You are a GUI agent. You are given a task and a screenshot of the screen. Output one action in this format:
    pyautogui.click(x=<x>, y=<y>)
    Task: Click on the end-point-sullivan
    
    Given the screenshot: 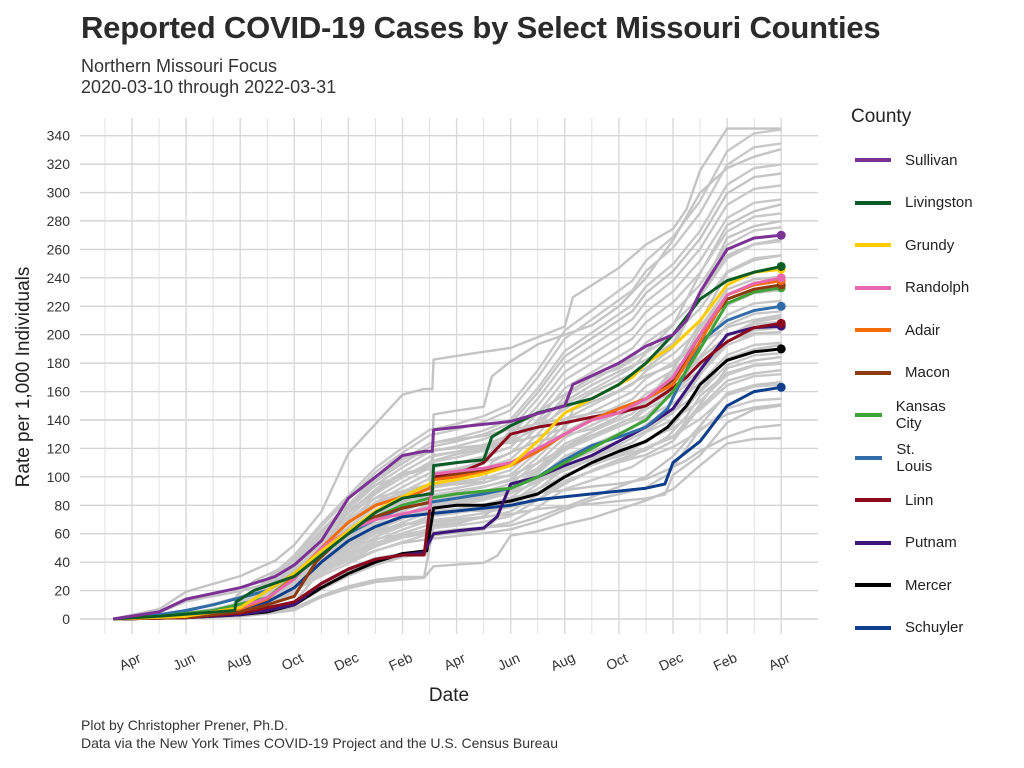 What is the action you would take?
    pyautogui.click(x=781, y=235)
    